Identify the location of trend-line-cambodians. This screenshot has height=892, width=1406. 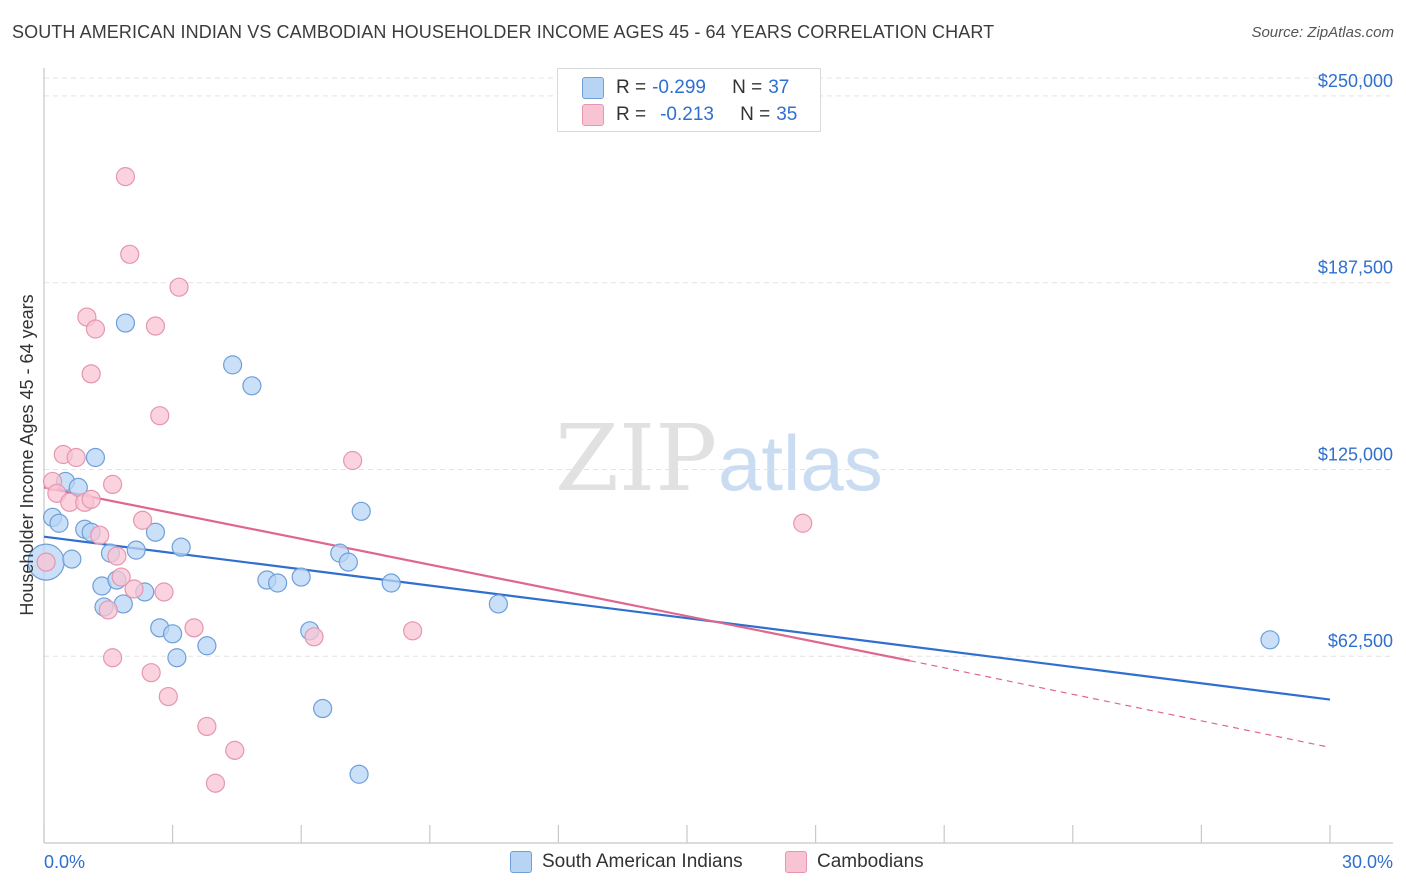
(477, 574).